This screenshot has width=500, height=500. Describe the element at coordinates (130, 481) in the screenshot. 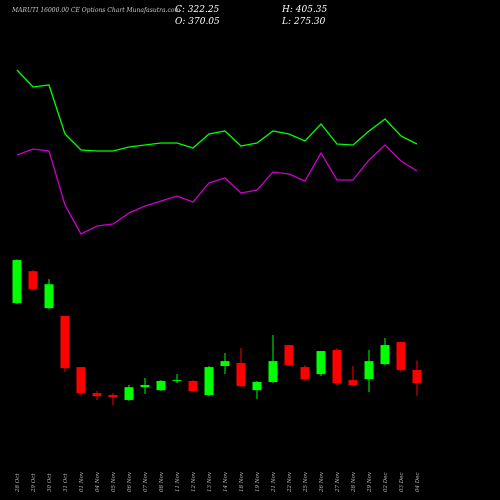

I see `x-tick-label: 06 Nov` at that location.